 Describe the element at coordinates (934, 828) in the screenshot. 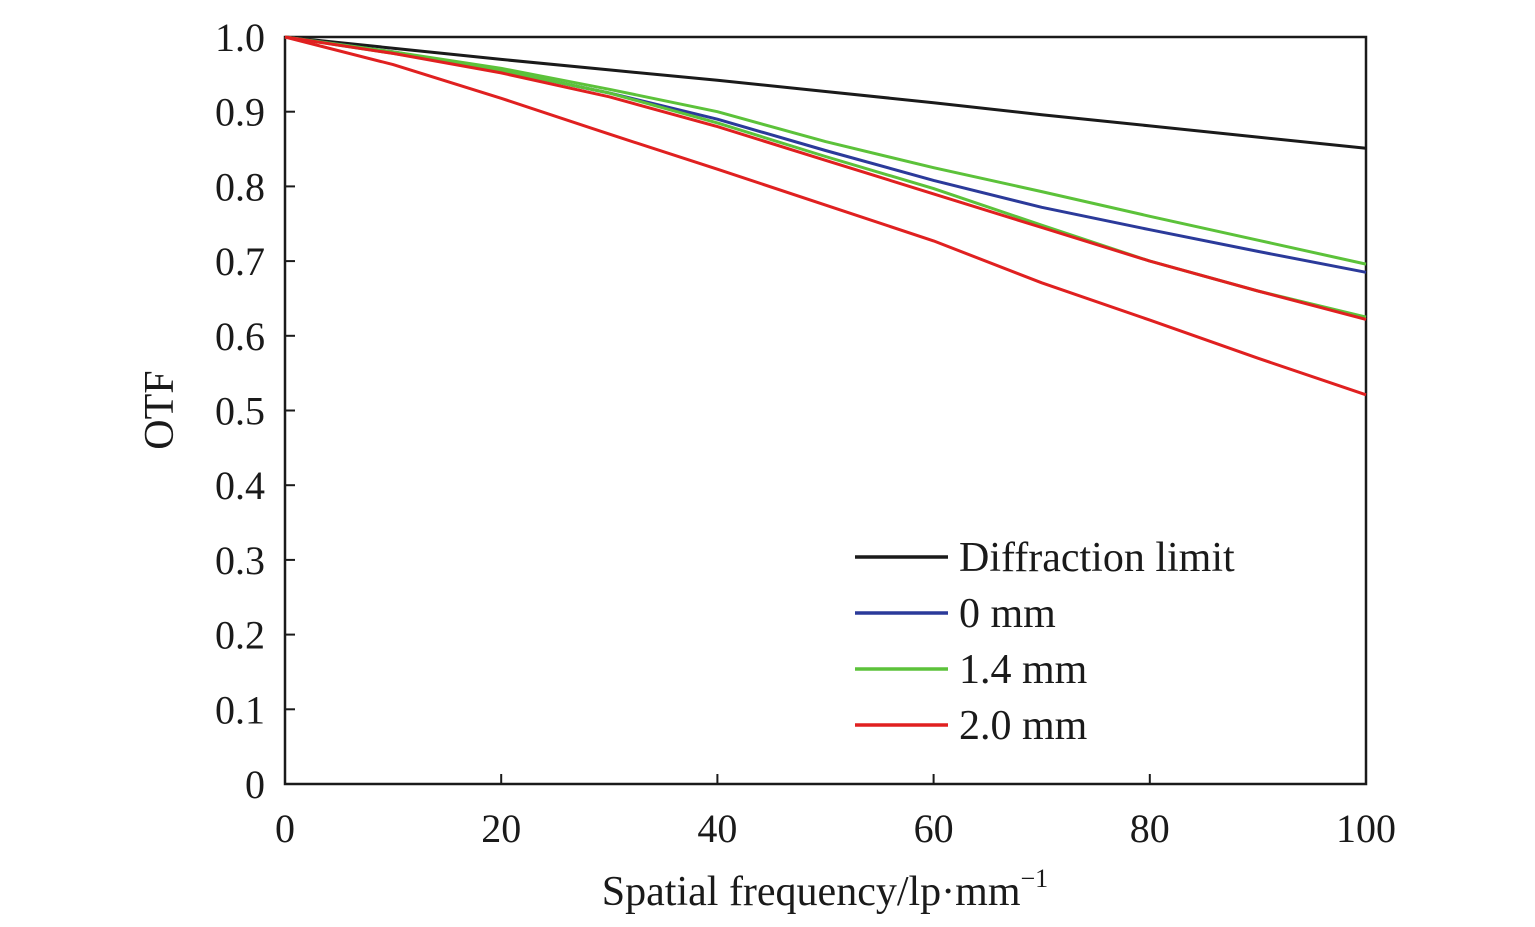

I see `x-tick-label: 60` at that location.